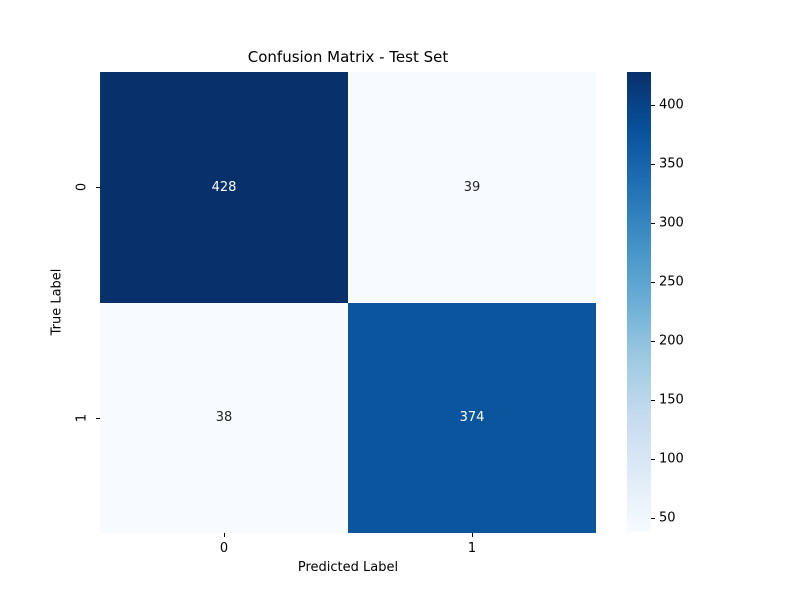  I want to click on colorbar-tick-label: 200, so click(671, 341).